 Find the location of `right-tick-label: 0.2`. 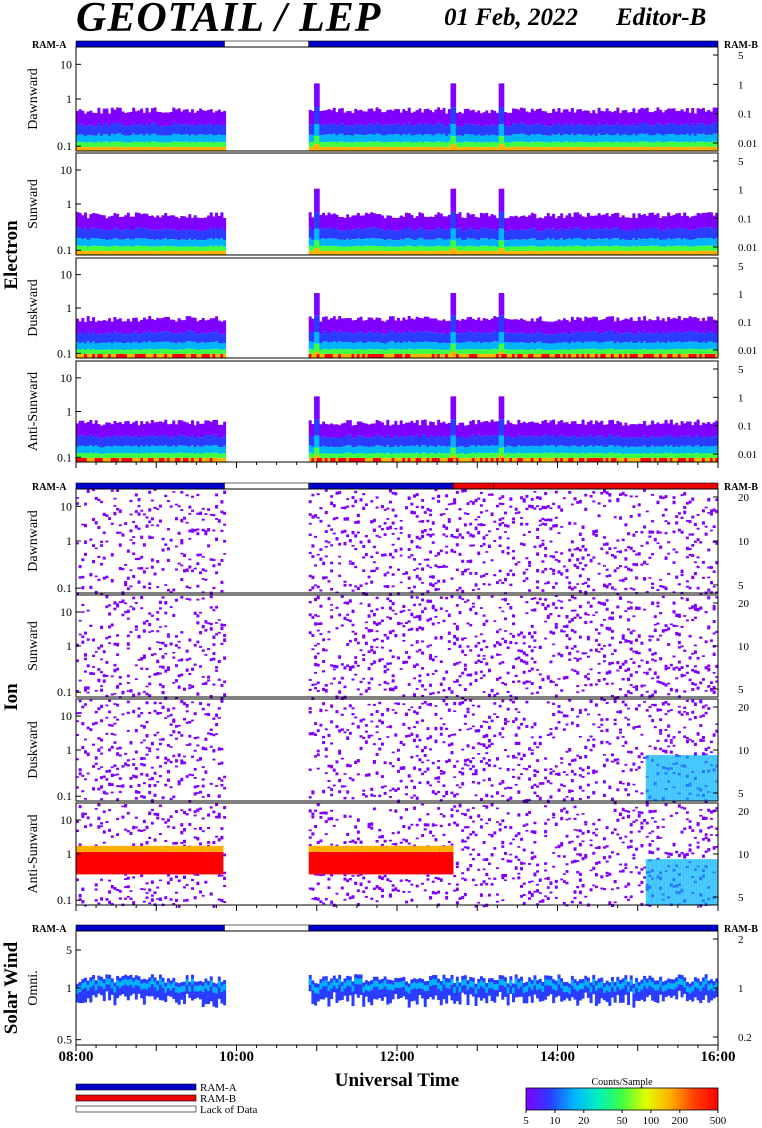

right-tick-label: 0.2 is located at coordinates (745, 1038).